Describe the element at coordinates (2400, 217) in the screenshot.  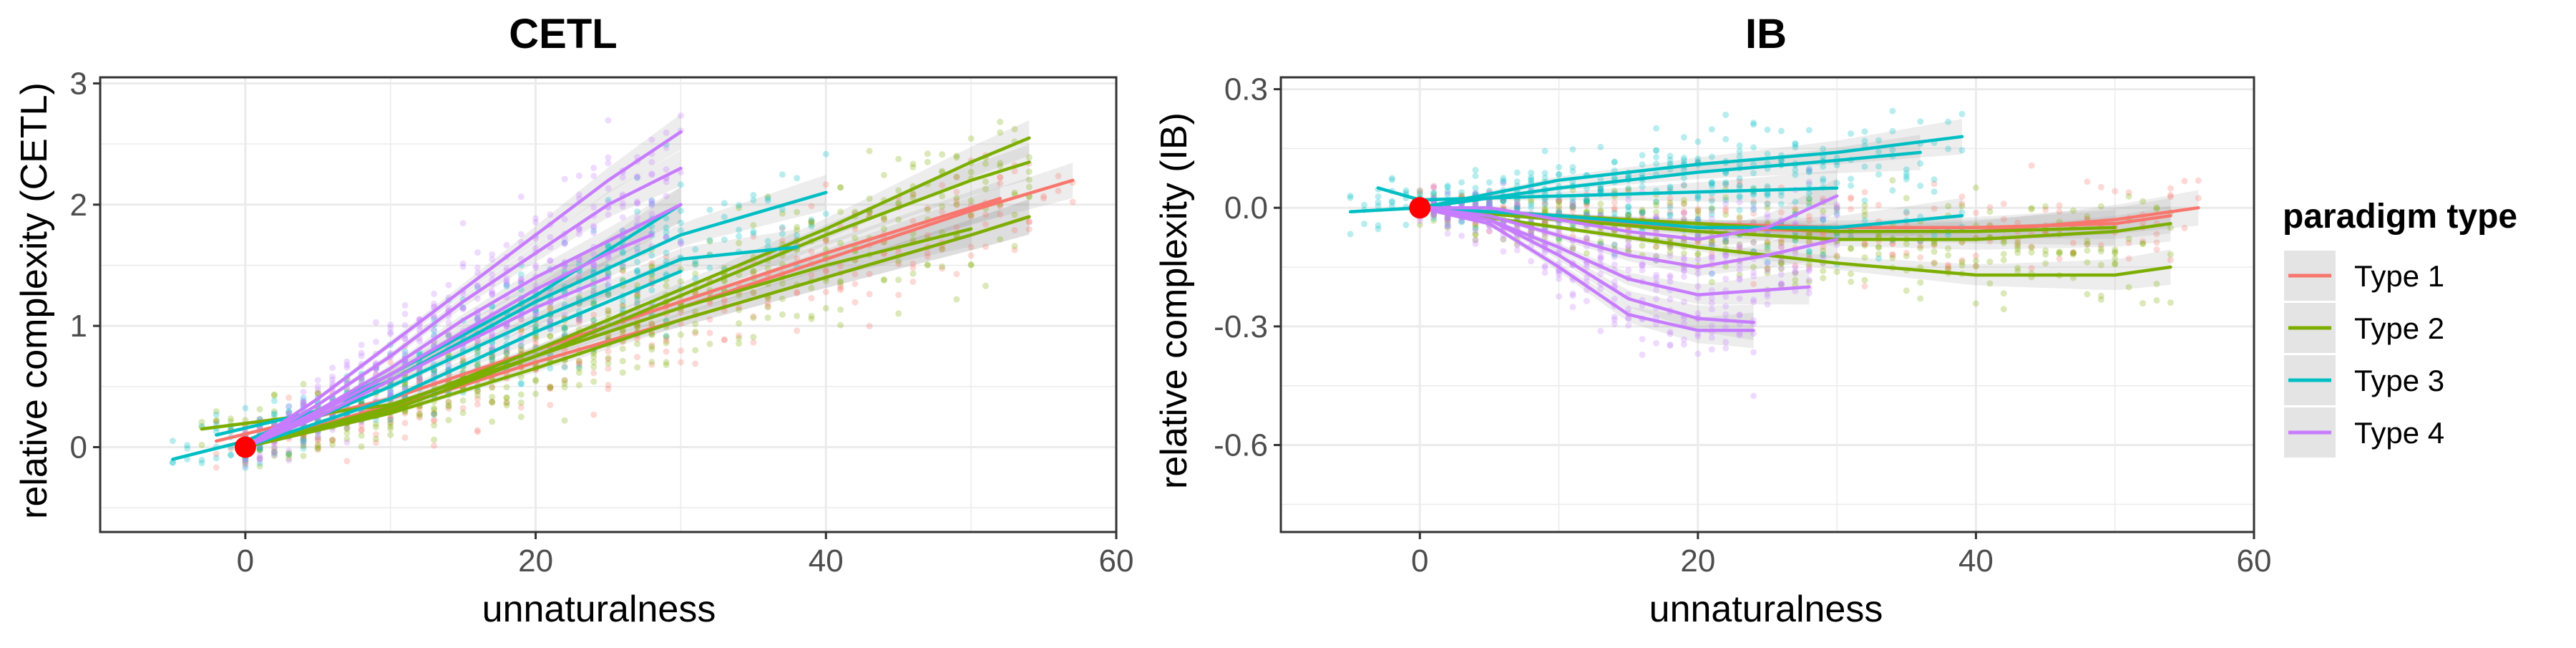
I see `legend-title: paradigm type` at that location.